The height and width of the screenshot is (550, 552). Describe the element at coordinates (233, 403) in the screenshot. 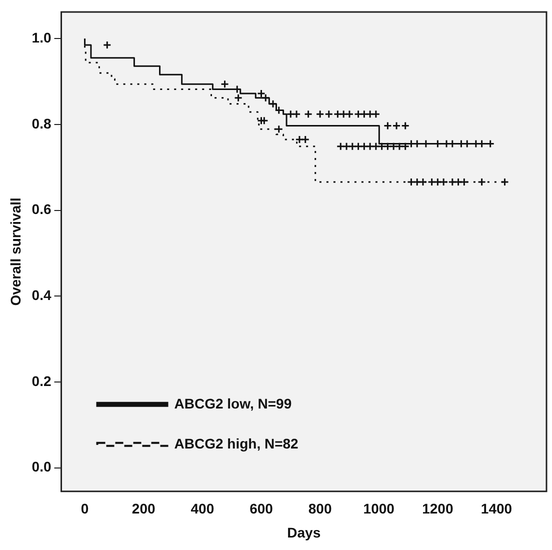

I see `legend-label: ABCG2 low, N=99` at that location.